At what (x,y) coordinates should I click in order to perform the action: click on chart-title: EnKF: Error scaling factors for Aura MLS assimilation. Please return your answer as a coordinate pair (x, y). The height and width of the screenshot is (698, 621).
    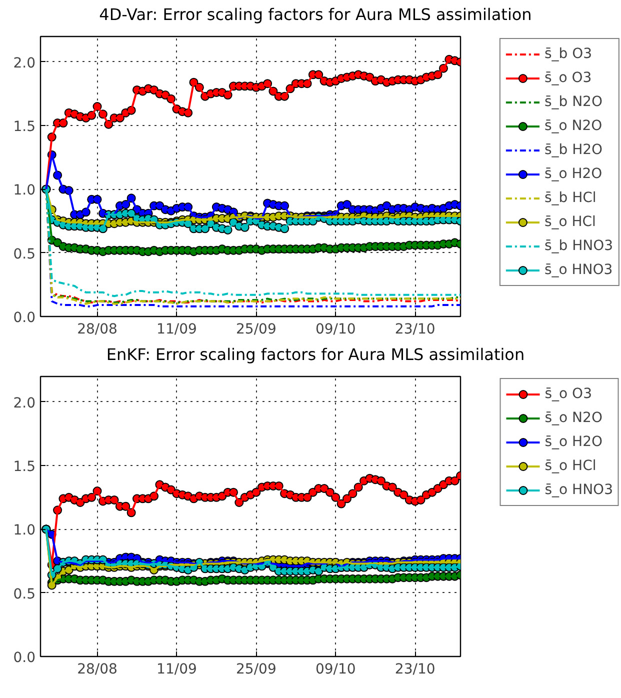
    Looking at the image, I should click on (315, 355).